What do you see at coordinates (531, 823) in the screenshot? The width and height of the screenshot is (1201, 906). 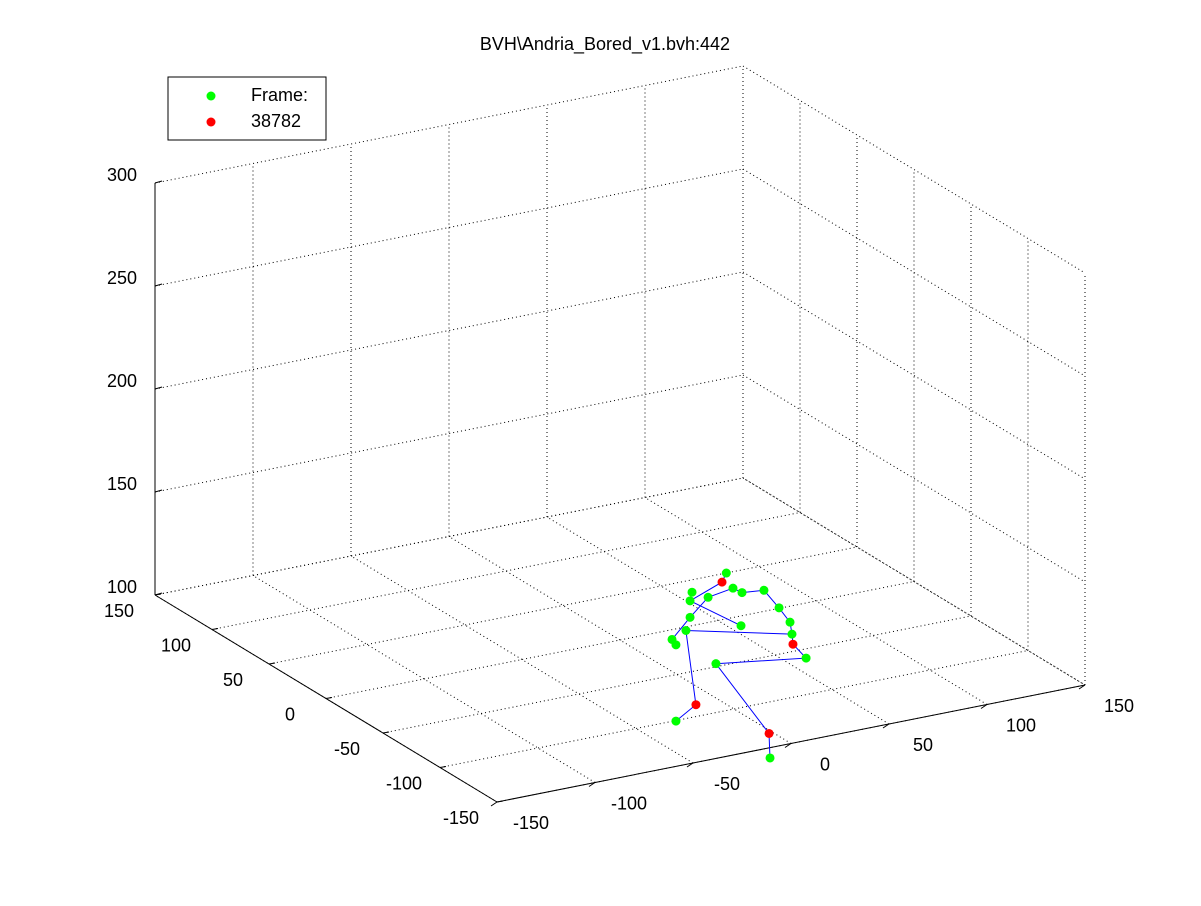 I see `x-tick-label: -150` at bounding box center [531, 823].